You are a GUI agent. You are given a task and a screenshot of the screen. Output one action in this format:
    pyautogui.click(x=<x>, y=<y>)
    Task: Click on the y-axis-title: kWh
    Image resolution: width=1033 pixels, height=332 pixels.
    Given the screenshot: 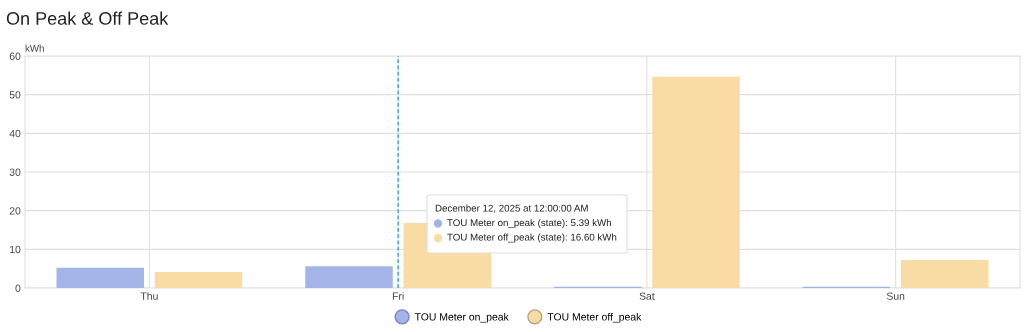 What is the action you would take?
    pyautogui.click(x=34, y=48)
    